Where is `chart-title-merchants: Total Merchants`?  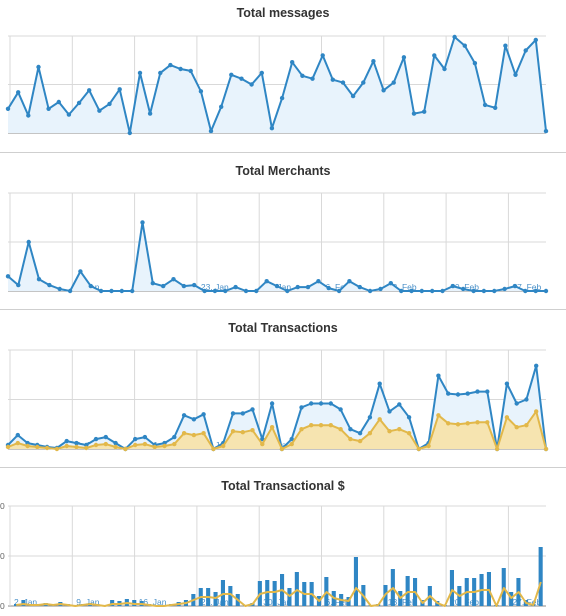 chart-title-merchants: Total Merchants is located at coordinates (283, 171).